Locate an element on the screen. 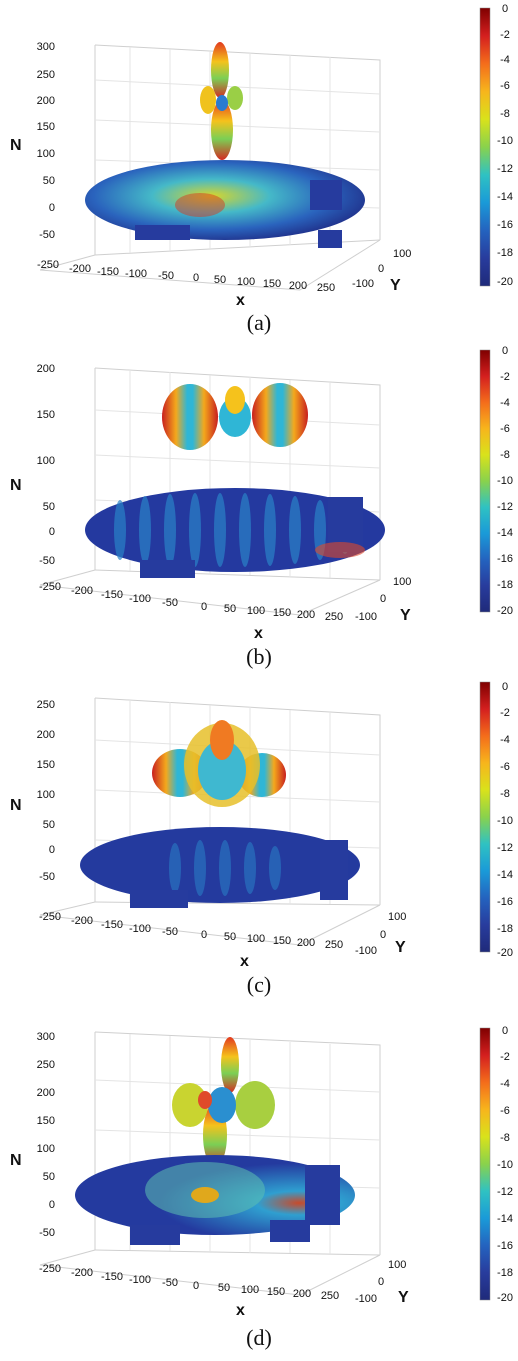  z-tick: 300 is located at coordinates (46, 47).